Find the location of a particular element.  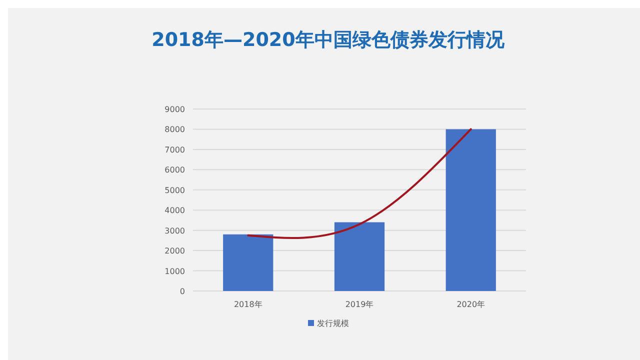

y-tick-label: 2000 is located at coordinates (174, 251).